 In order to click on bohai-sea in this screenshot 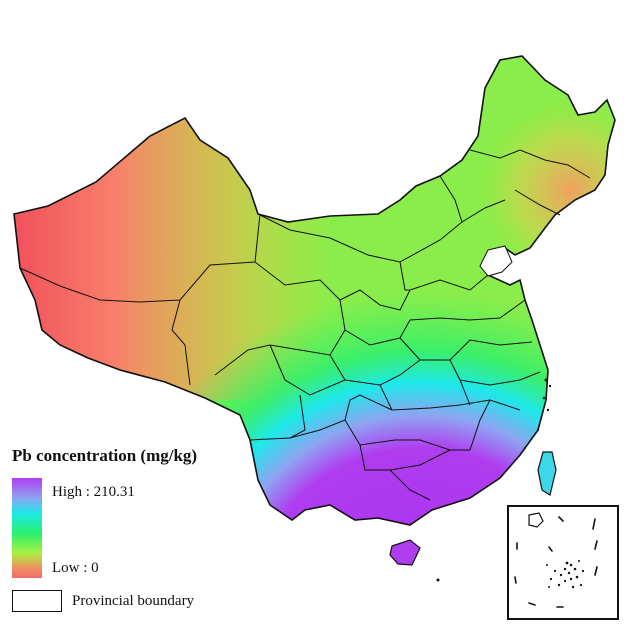, I will do `click(496, 261)`.